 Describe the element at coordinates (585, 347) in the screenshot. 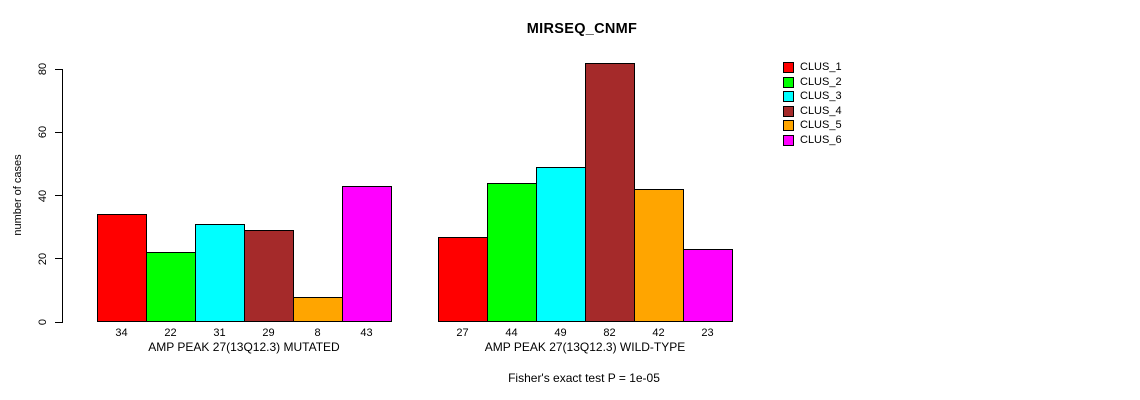

I see `x-axis-group-label: AMP PEAK 27(13Q12.3) WILD-TYPE` at that location.